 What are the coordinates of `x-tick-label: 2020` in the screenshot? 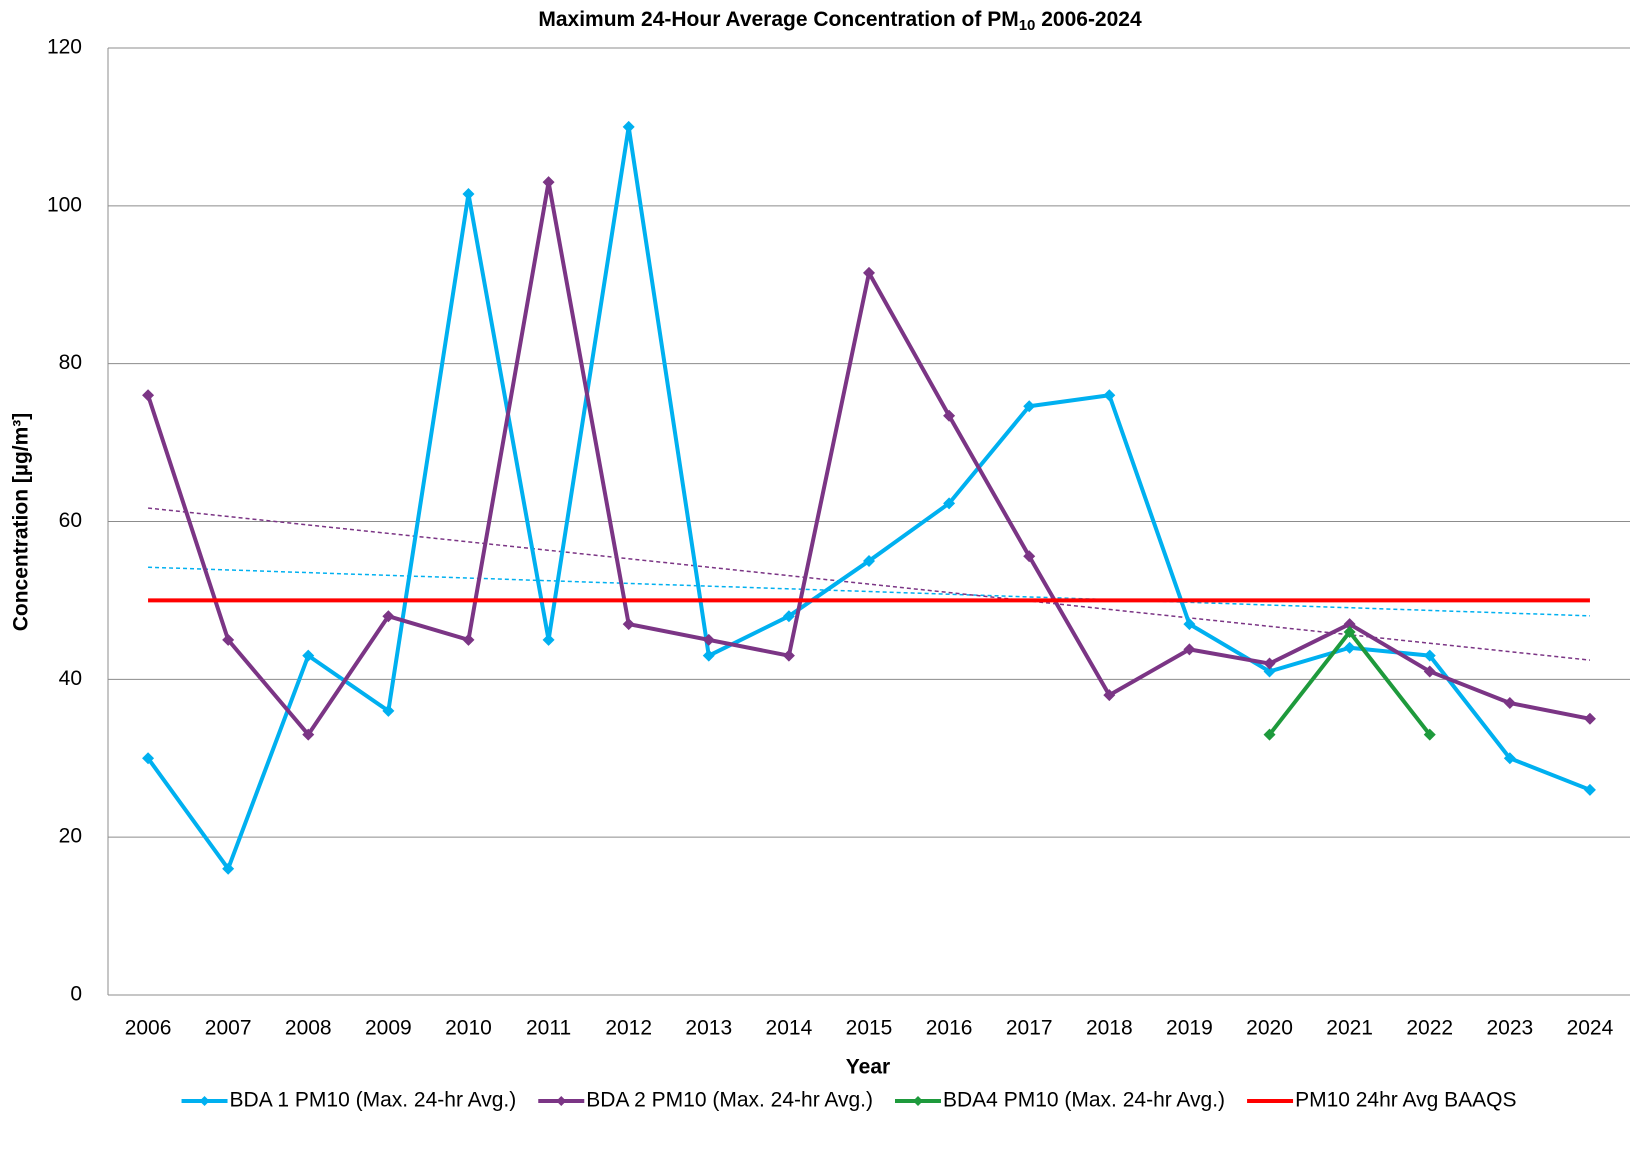 It's located at (1269, 1028).